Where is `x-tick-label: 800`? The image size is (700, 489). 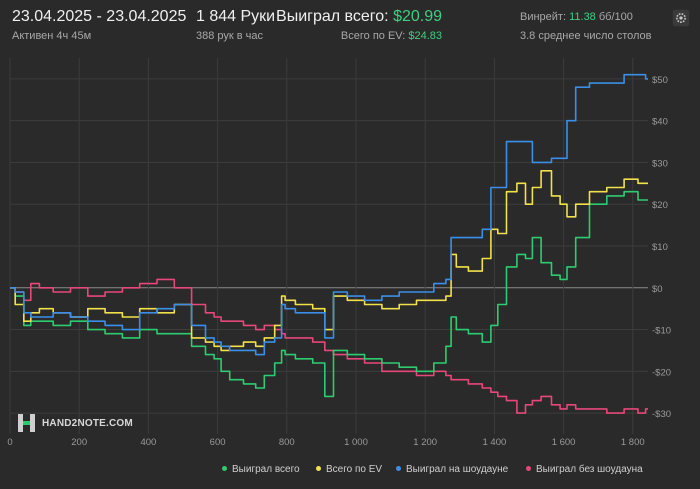
x-tick-label: 800 is located at coordinates (287, 442).